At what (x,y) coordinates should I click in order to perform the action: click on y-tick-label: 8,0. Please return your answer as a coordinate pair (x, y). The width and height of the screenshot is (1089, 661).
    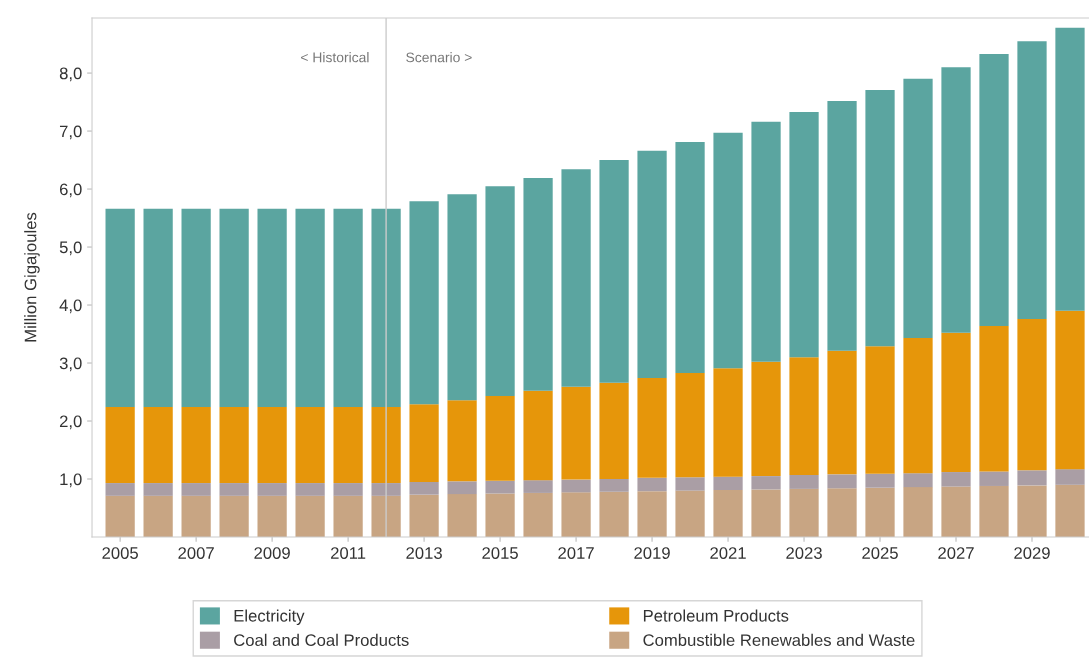
    Looking at the image, I should click on (70, 74).